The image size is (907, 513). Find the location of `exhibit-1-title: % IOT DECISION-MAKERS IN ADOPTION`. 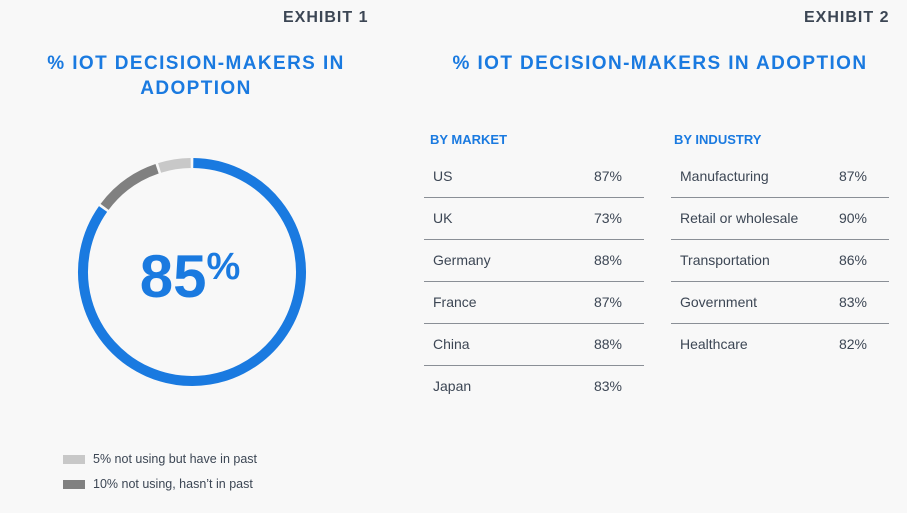

exhibit-1-title: % IOT DECISION-MAKERS IN ADOPTION is located at coordinates (196, 76).